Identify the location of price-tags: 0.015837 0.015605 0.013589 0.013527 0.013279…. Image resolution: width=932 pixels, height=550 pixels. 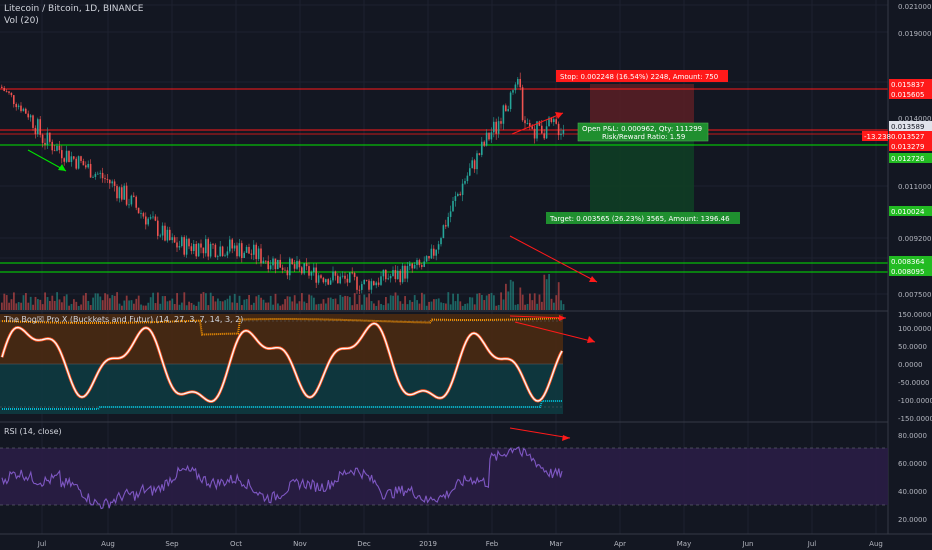
(910, 177).